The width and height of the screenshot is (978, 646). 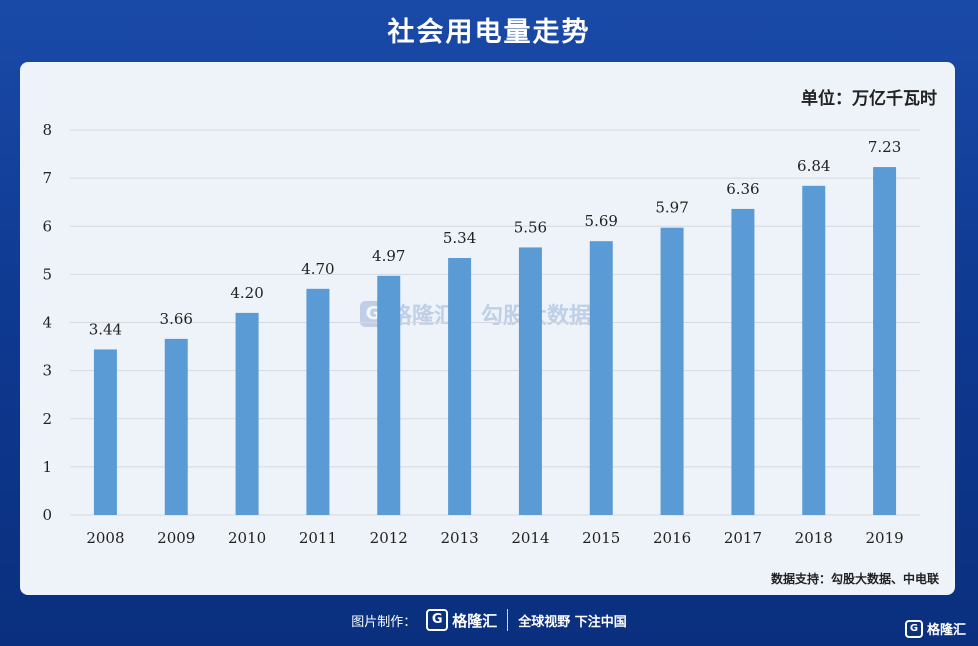 What do you see at coordinates (530, 381) in the screenshot?
I see `bar-2014` at bounding box center [530, 381].